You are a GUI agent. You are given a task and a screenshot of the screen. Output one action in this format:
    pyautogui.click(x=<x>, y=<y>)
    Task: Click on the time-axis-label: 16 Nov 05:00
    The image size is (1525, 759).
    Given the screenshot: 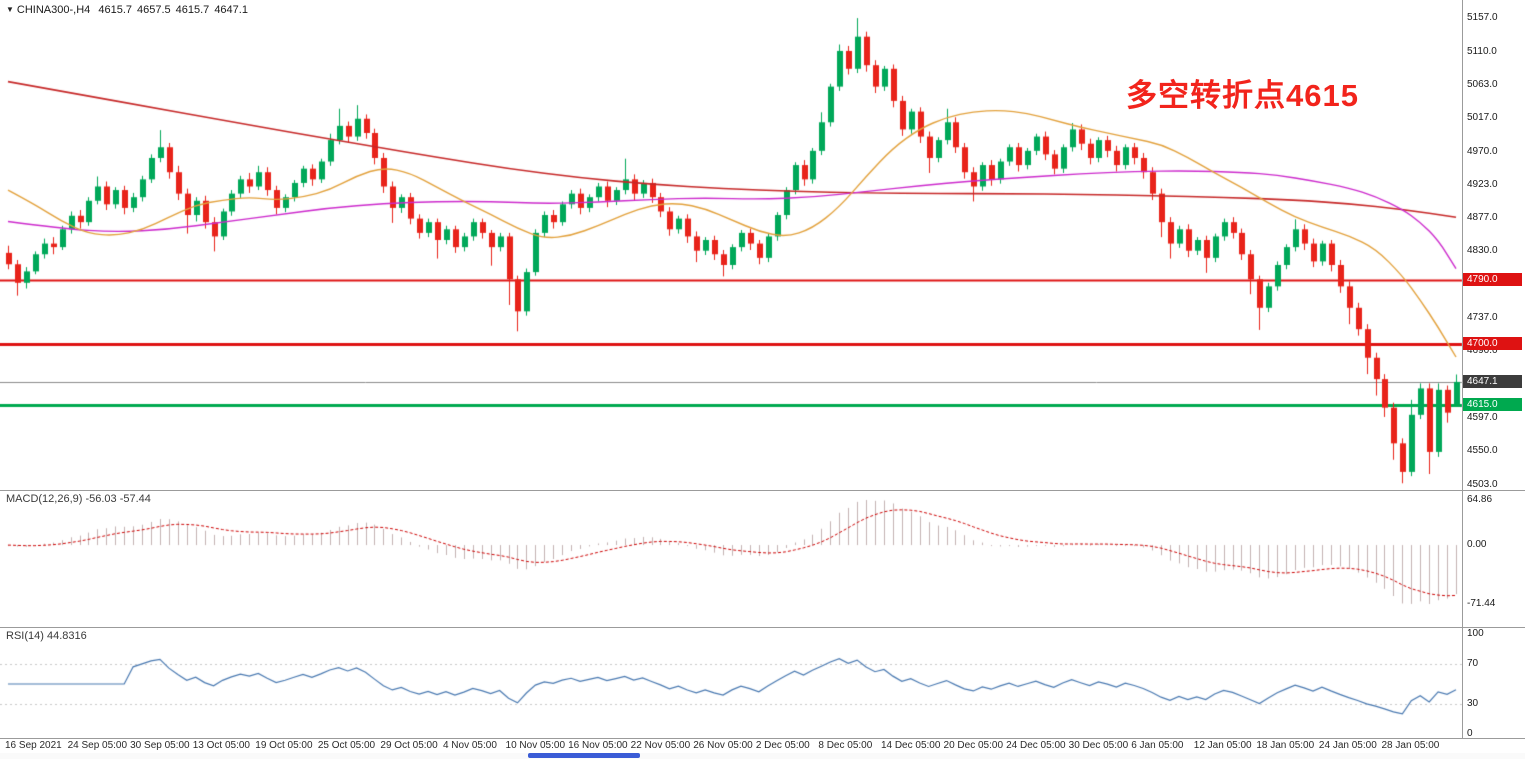 What is the action you would take?
    pyautogui.click(x=598, y=745)
    